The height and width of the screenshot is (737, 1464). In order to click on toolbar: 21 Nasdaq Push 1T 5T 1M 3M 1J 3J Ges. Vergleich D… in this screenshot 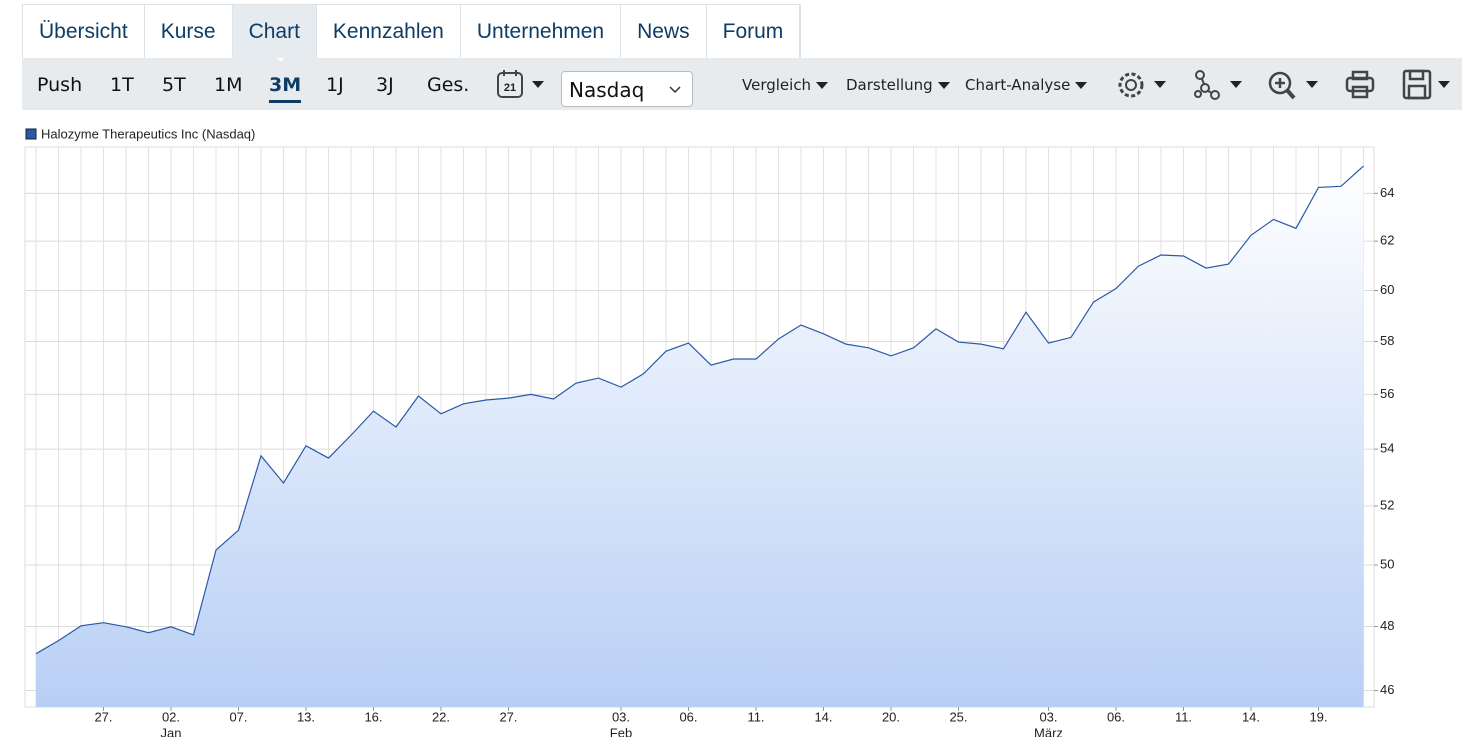, I will do `click(742, 84)`.